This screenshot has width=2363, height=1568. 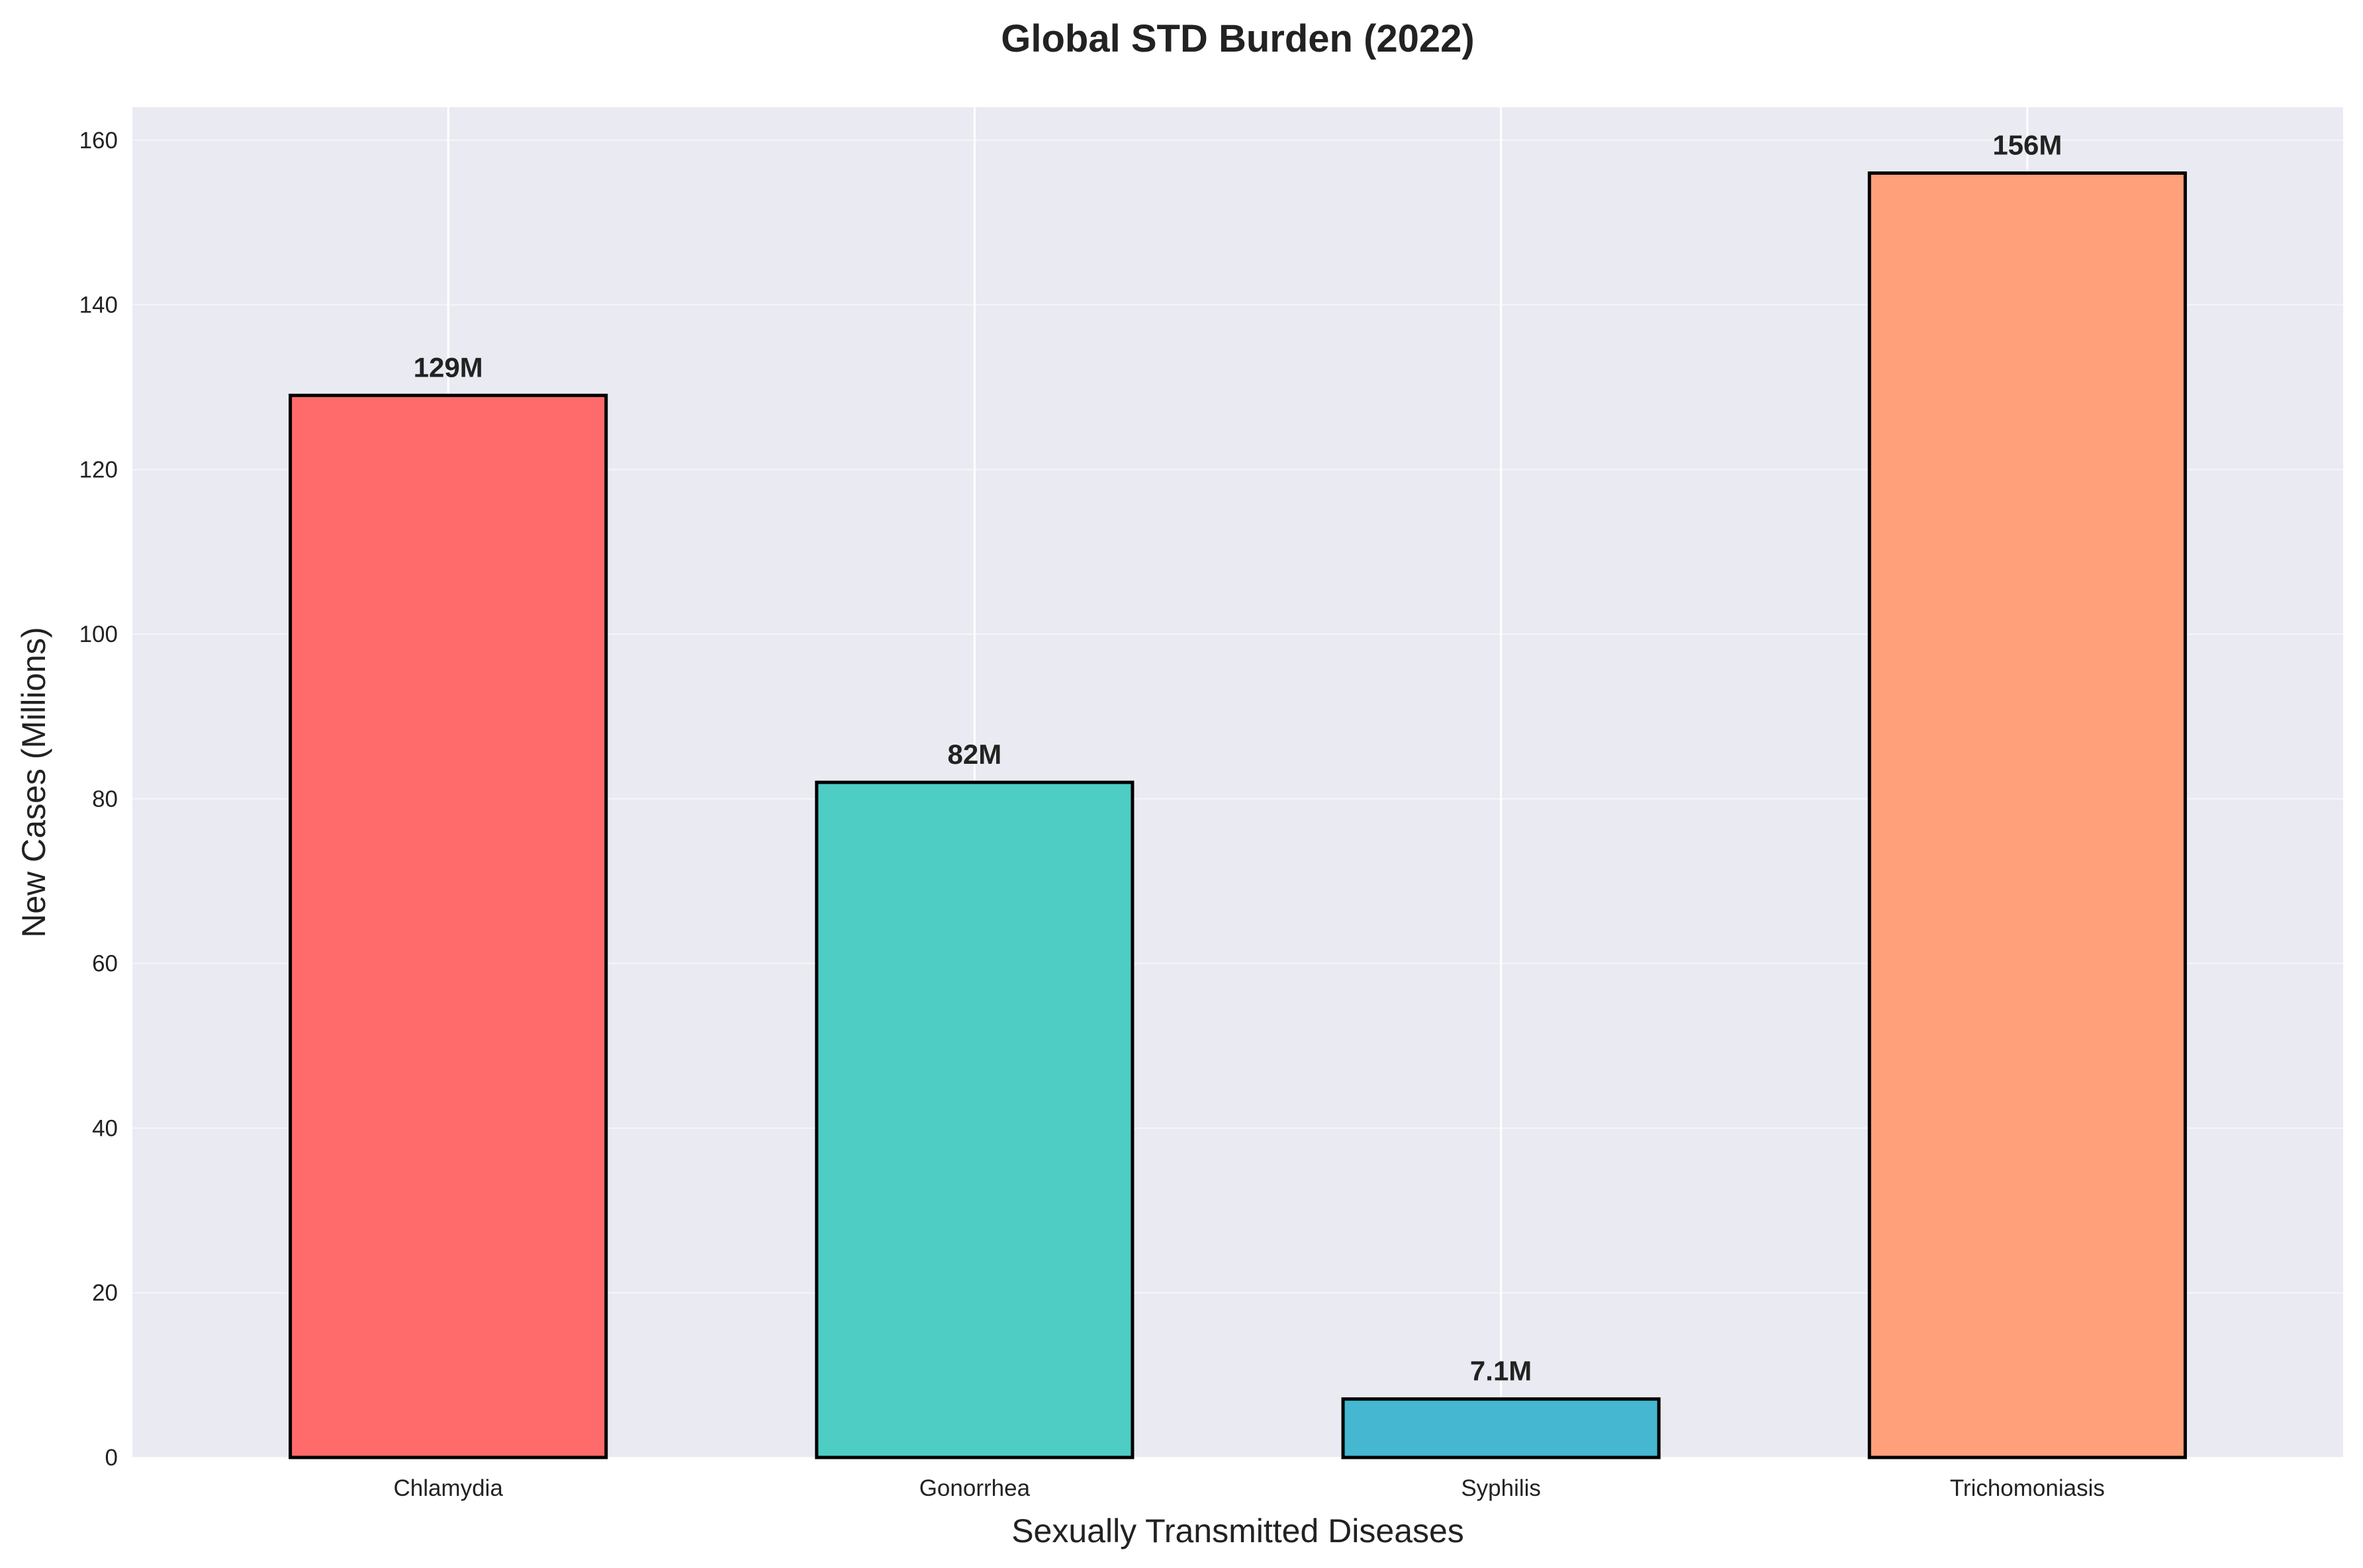 What do you see at coordinates (975, 754) in the screenshot?
I see `data-label: 82M` at bounding box center [975, 754].